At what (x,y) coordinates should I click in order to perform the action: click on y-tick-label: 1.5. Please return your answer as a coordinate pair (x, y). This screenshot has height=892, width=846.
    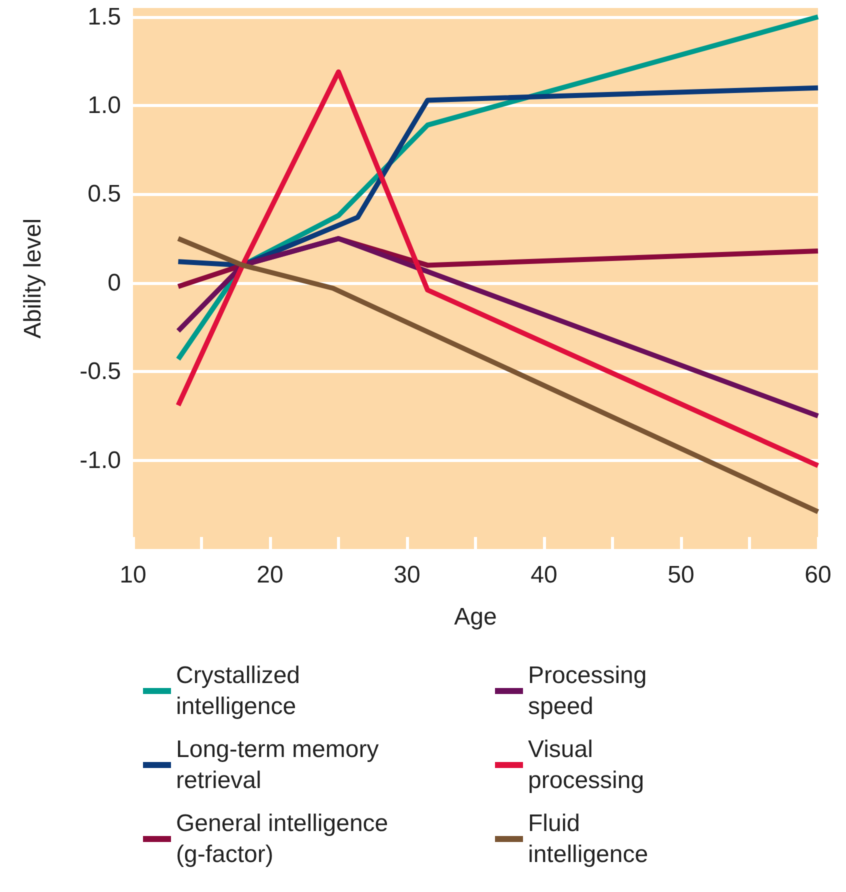
    Looking at the image, I should click on (104, 16).